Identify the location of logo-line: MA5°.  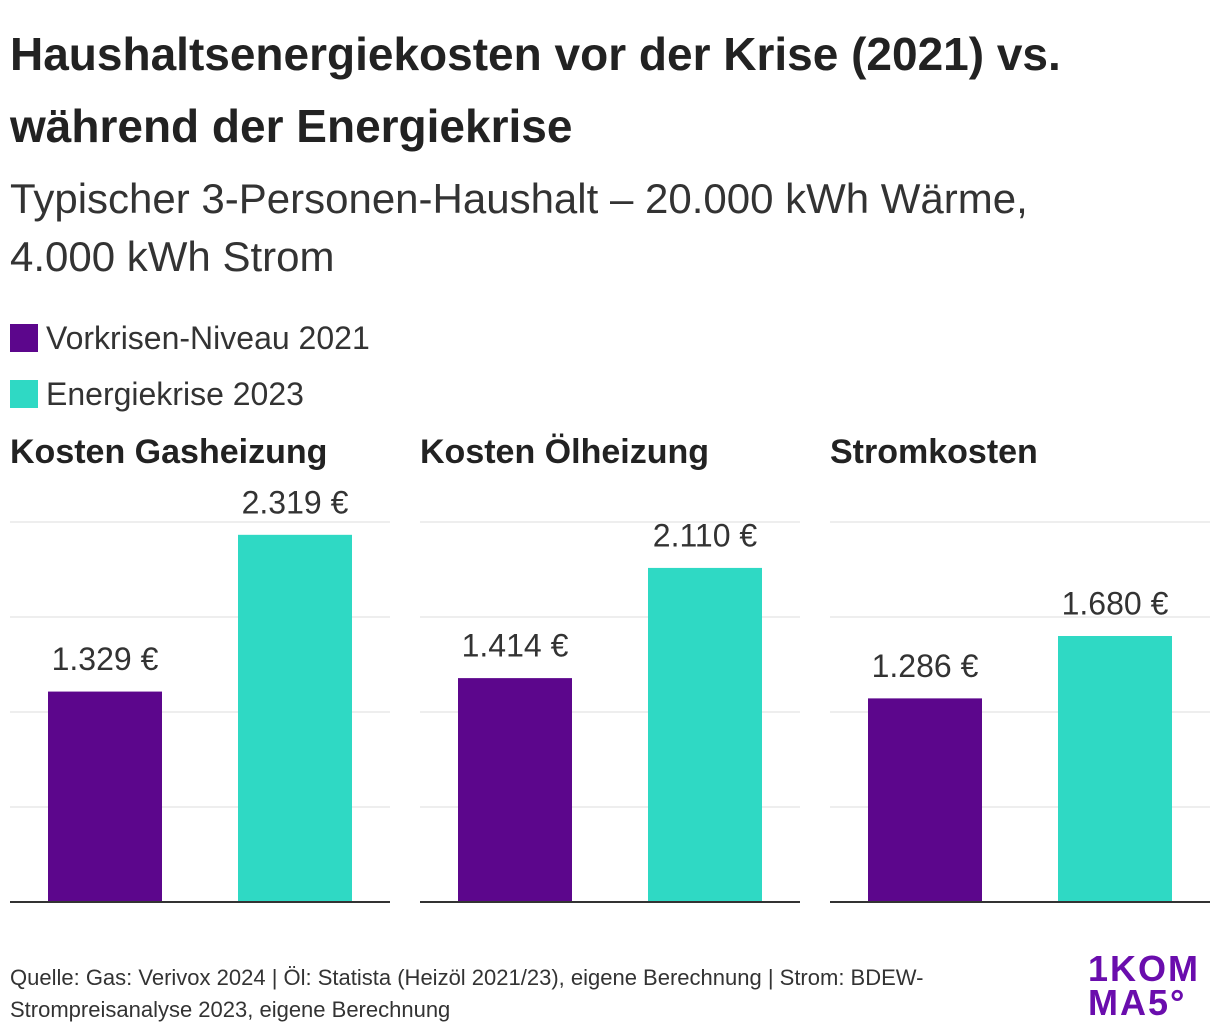
(1137, 1002).